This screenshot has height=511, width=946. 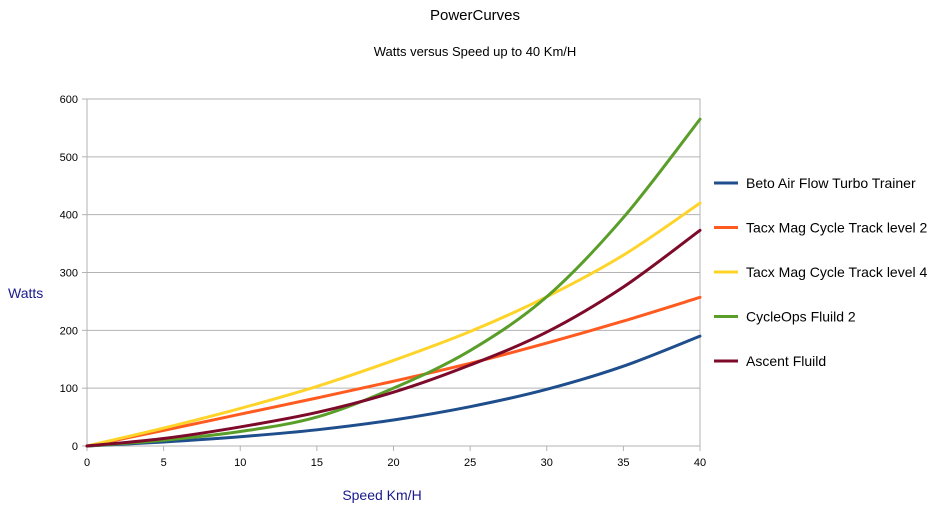 What do you see at coordinates (240, 463) in the screenshot?
I see `x-tick-label: 10` at bounding box center [240, 463].